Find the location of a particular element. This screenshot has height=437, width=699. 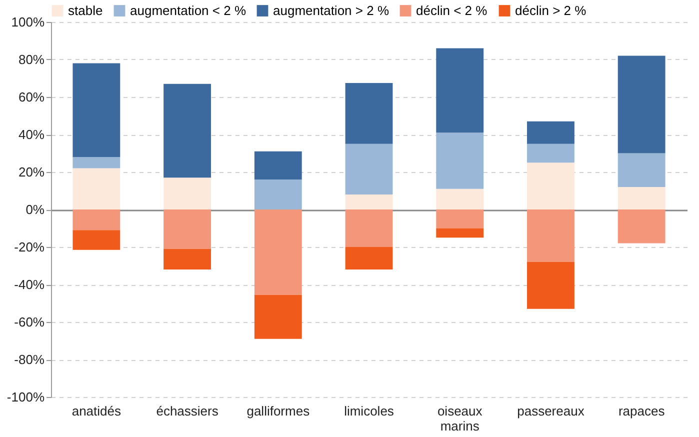

legend-label: augmentation < 2 % is located at coordinates (188, 10).